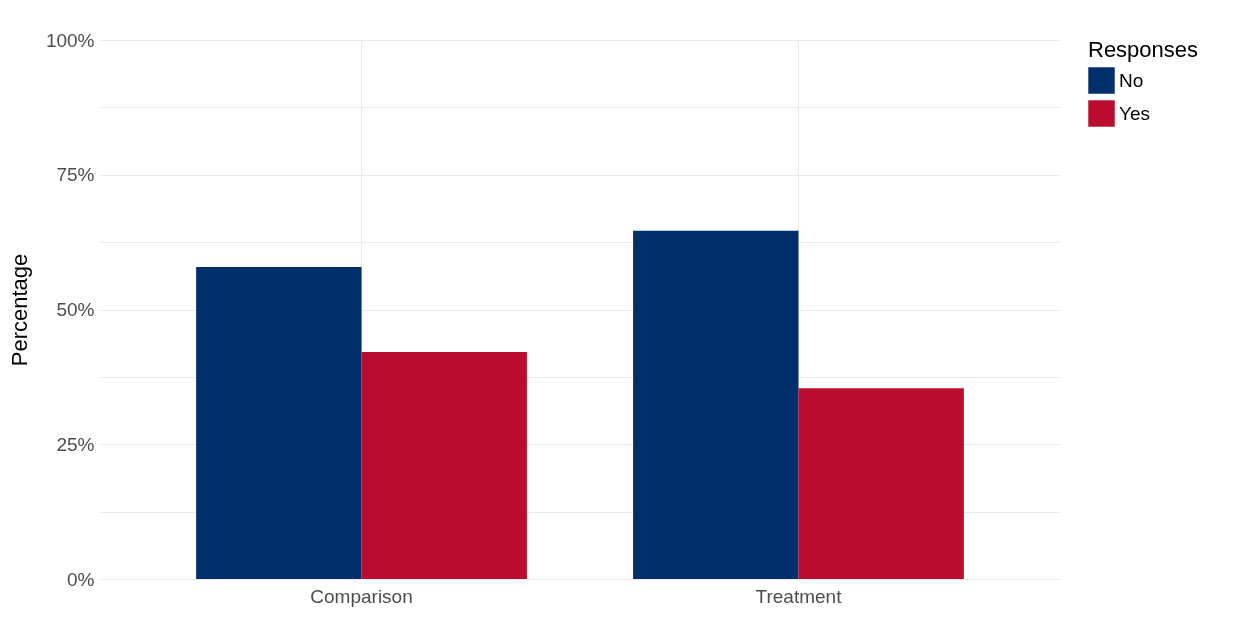 The width and height of the screenshot is (1242, 628). Describe the element at coordinates (1131, 80) in the screenshot. I see `legend-label: No` at that location.